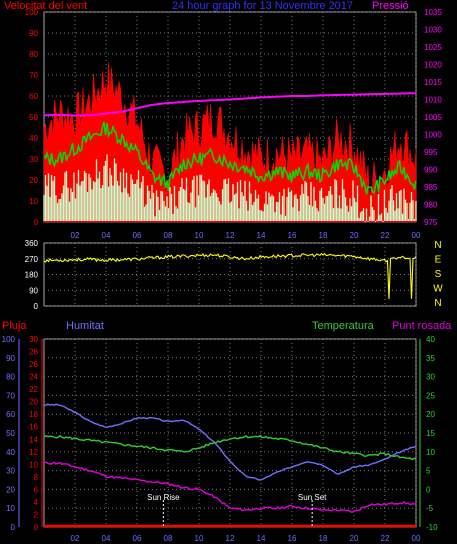 The image size is (457, 544). What do you see at coordinates (433, 117) in the screenshot?
I see `pressure-tick: 1005` at bounding box center [433, 117].